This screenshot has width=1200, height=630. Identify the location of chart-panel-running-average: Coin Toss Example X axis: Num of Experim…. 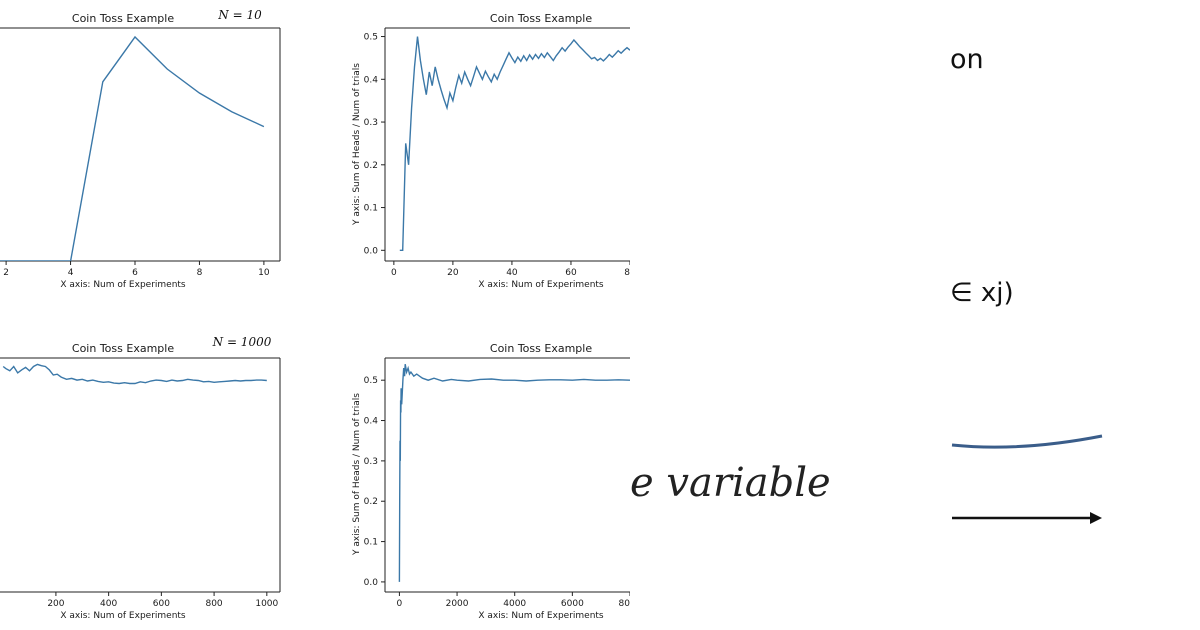
(485, 150).